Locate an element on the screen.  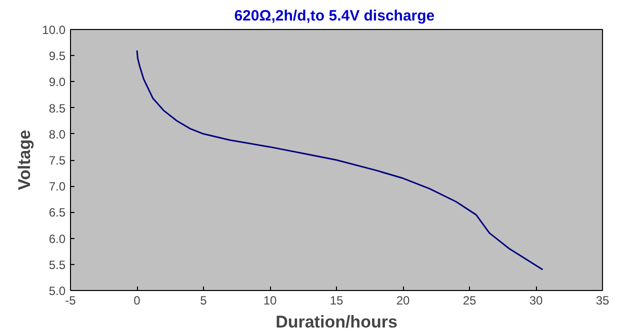
x-tick-label: 15 is located at coordinates (337, 301).